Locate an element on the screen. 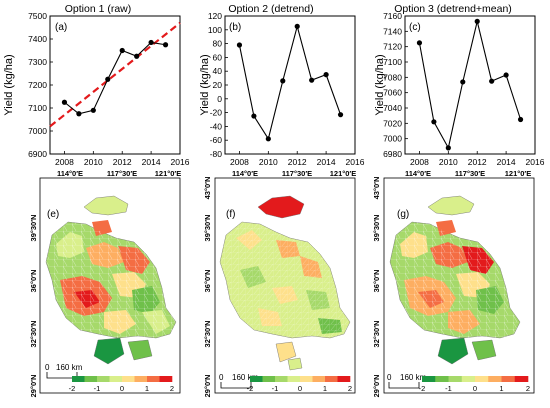 The height and width of the screenshot is (408, 550). lat-label-f-1: 43°0′N is located at coordinates (207, 188).